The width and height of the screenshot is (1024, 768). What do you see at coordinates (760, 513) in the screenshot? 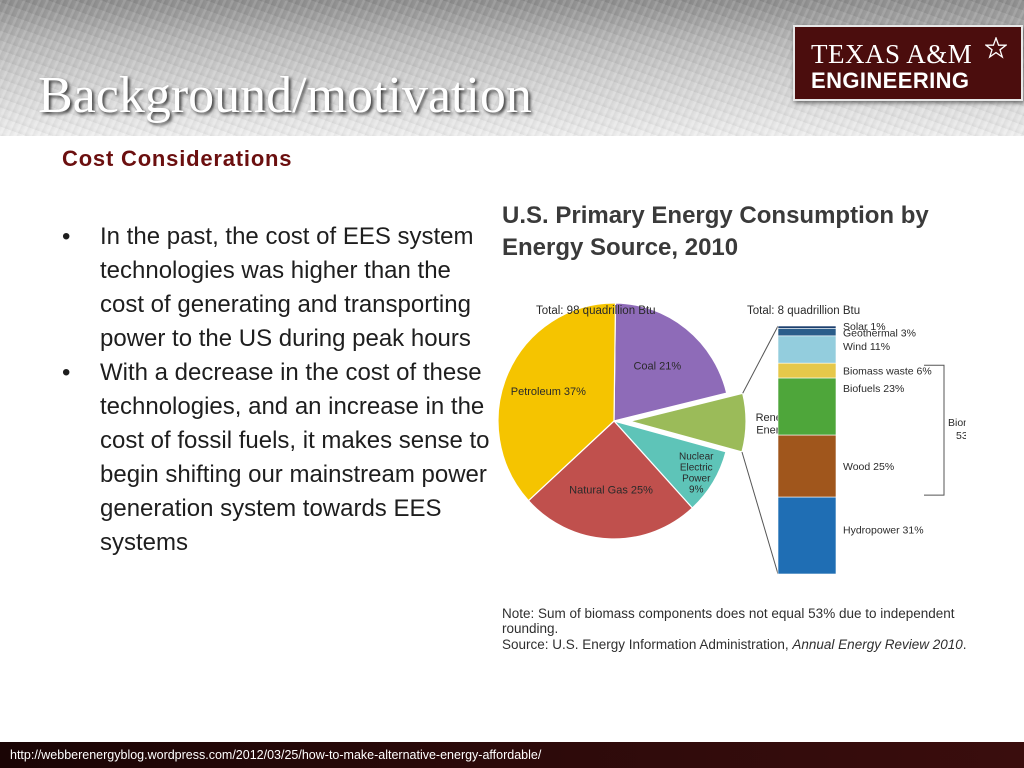
I see `connector-line-bottom` at bounding box center [760, 513].